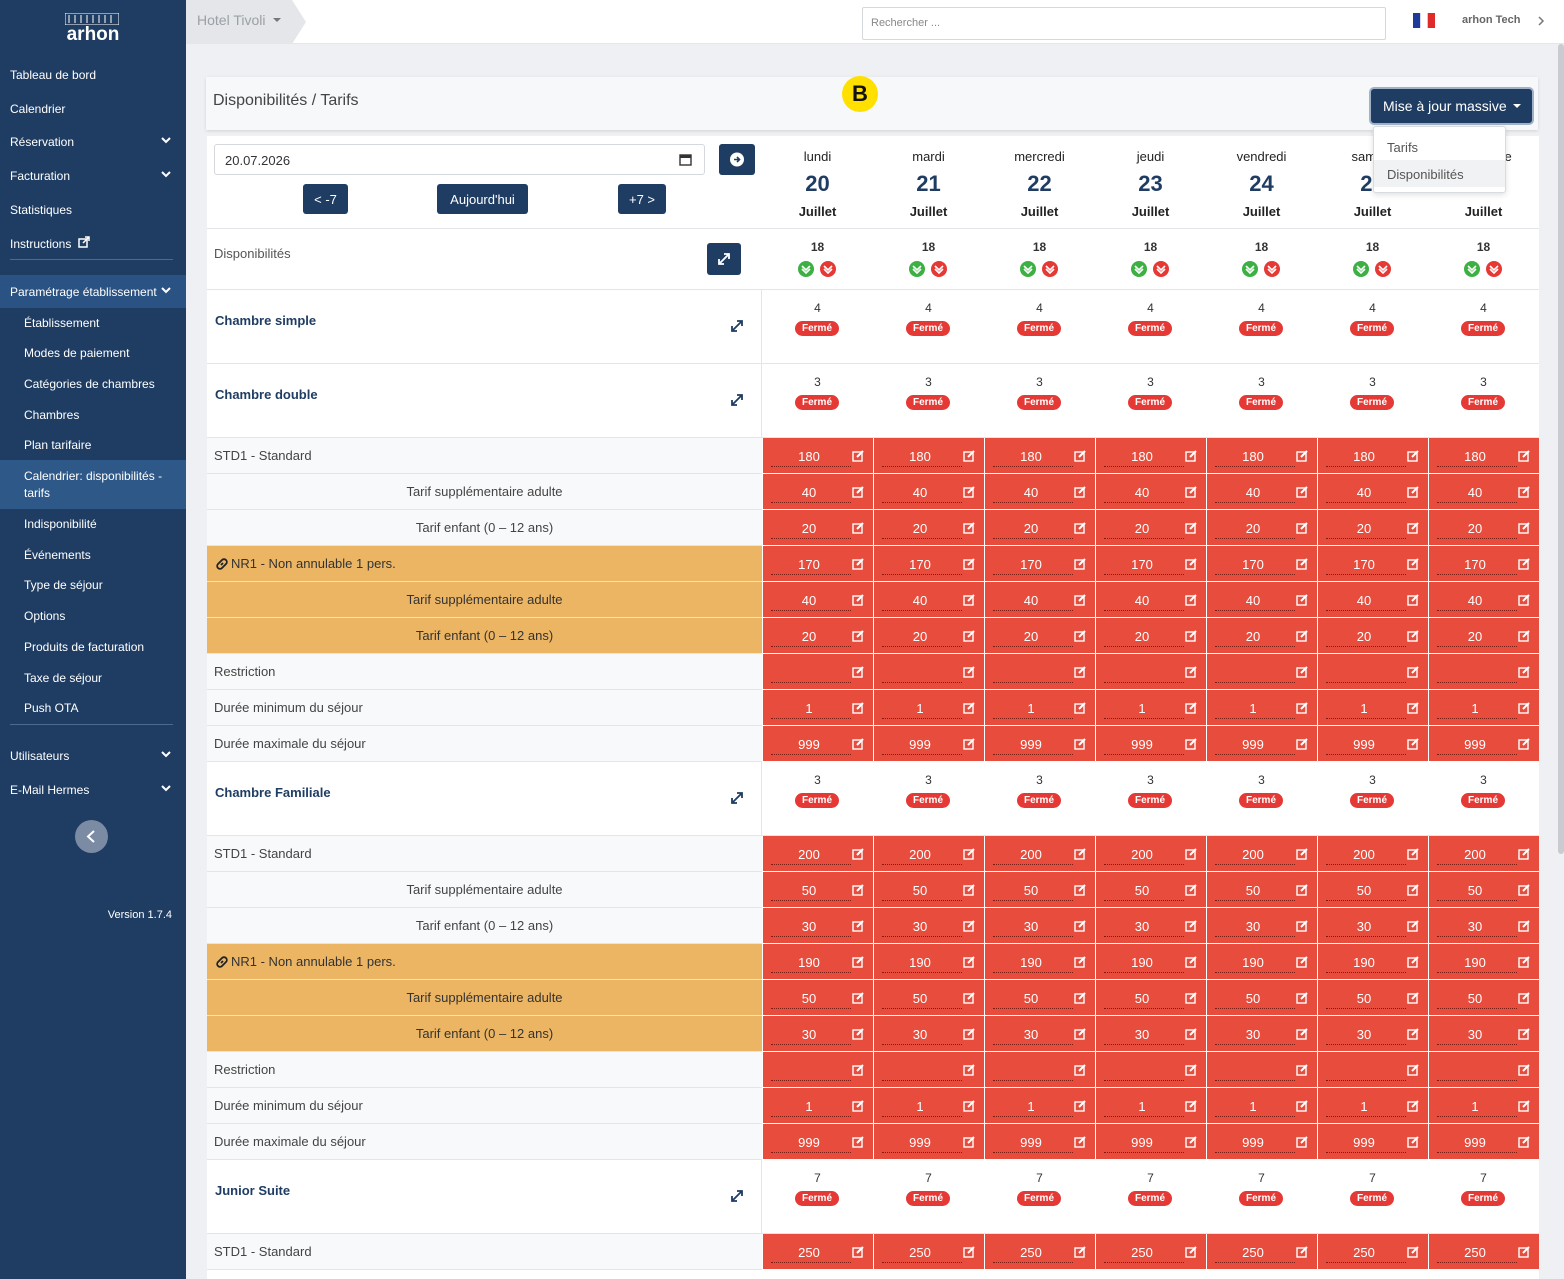  What do you see at coordinates (77, 353) in the screenshot?
I see `menu-item: Modes de paiement` at bounding box center [77, 353].